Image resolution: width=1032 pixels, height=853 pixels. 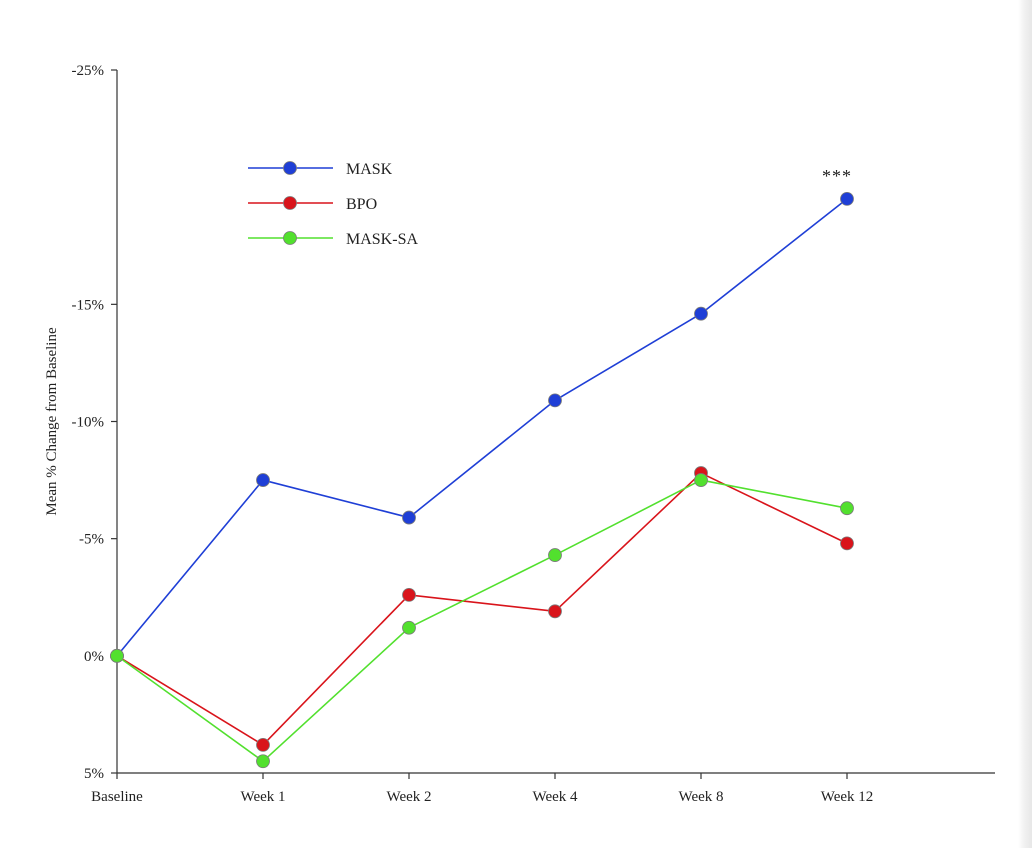 What do you see at coordinates (482, 789) in the screenshot?
I see `x-ticks-layer: Baseline Week 1 Week 2 Week 4 Week 8 Week 12` at bounding box center [482, 789].